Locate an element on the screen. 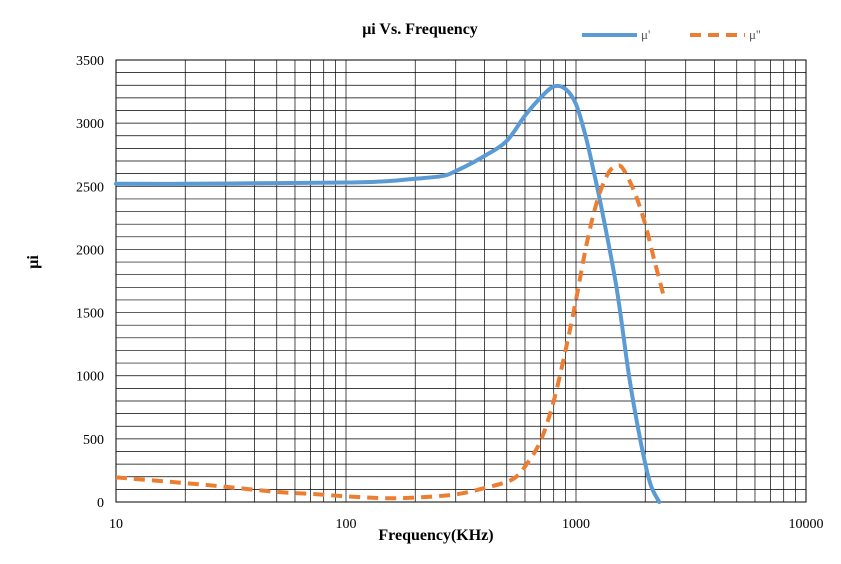 Image resolution: width=841 pixels, height=564 pixels. x-tick-label: 1000 is located at coordinates (576, 524).